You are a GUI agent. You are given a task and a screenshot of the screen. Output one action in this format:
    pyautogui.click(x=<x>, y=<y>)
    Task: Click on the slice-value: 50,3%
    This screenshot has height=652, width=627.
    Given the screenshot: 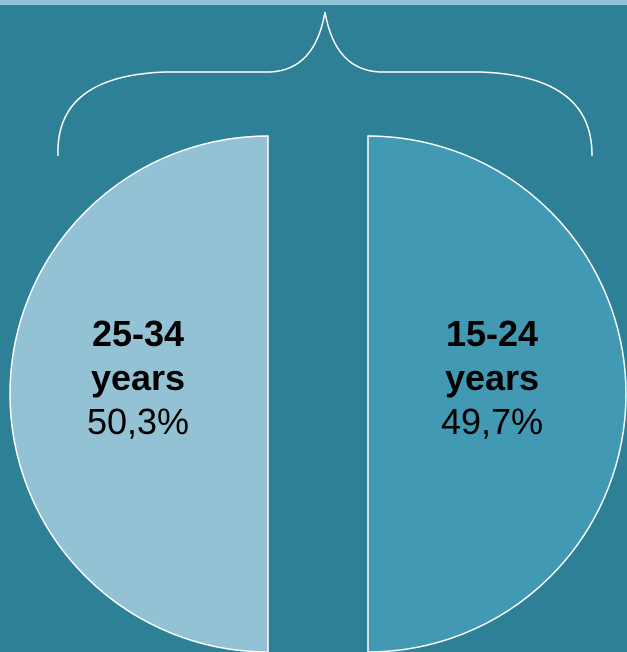 What is the action you would take?
    pyautogui.click(x=138, y=421)
    